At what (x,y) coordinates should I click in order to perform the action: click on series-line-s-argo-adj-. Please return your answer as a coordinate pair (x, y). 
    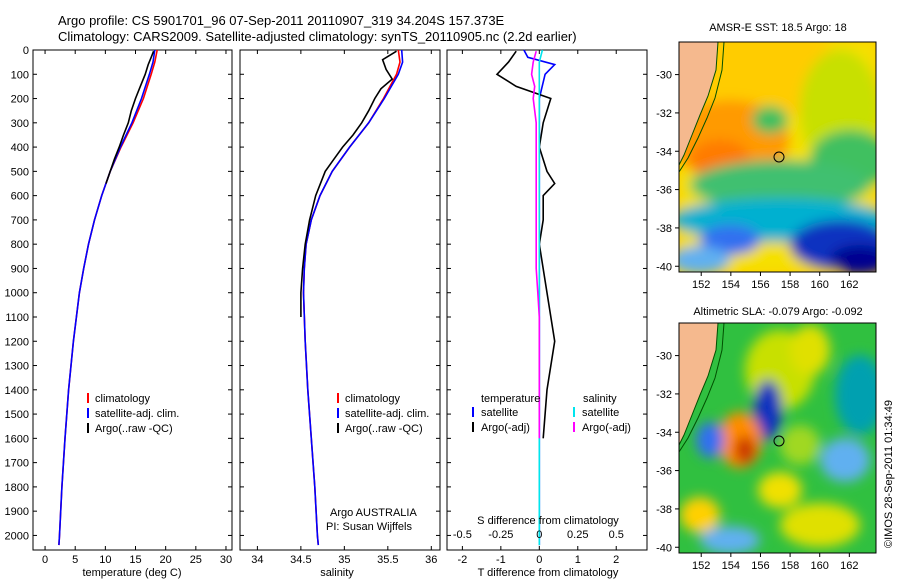
    Looking at the image, I should click on (535, 244).